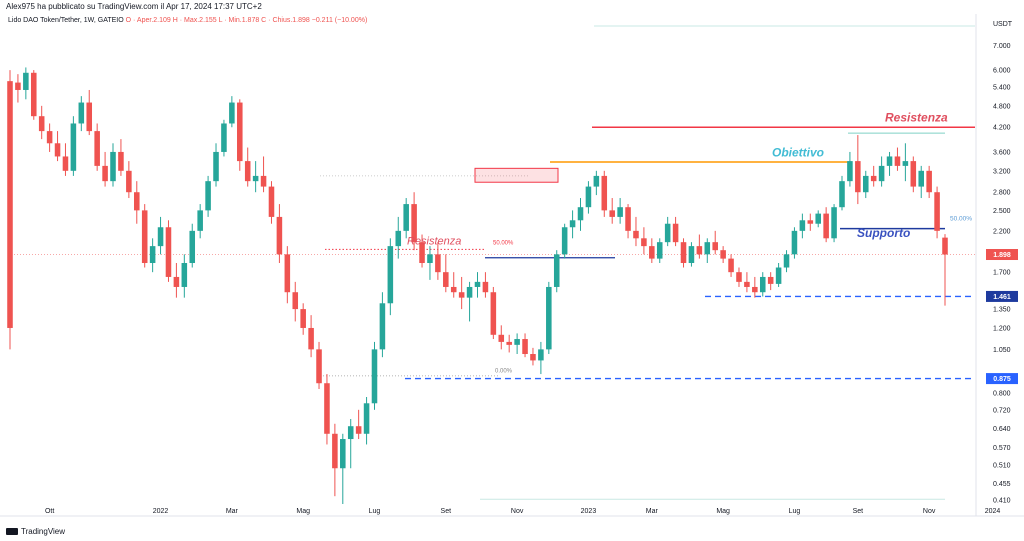 Image resolution: width=1024 pixels, height=541 pixels. What do you see at coordinates (1002, 410) in the screenshot?
I see `y-tick-label: 0.720` at bounding box center [1002, 410].